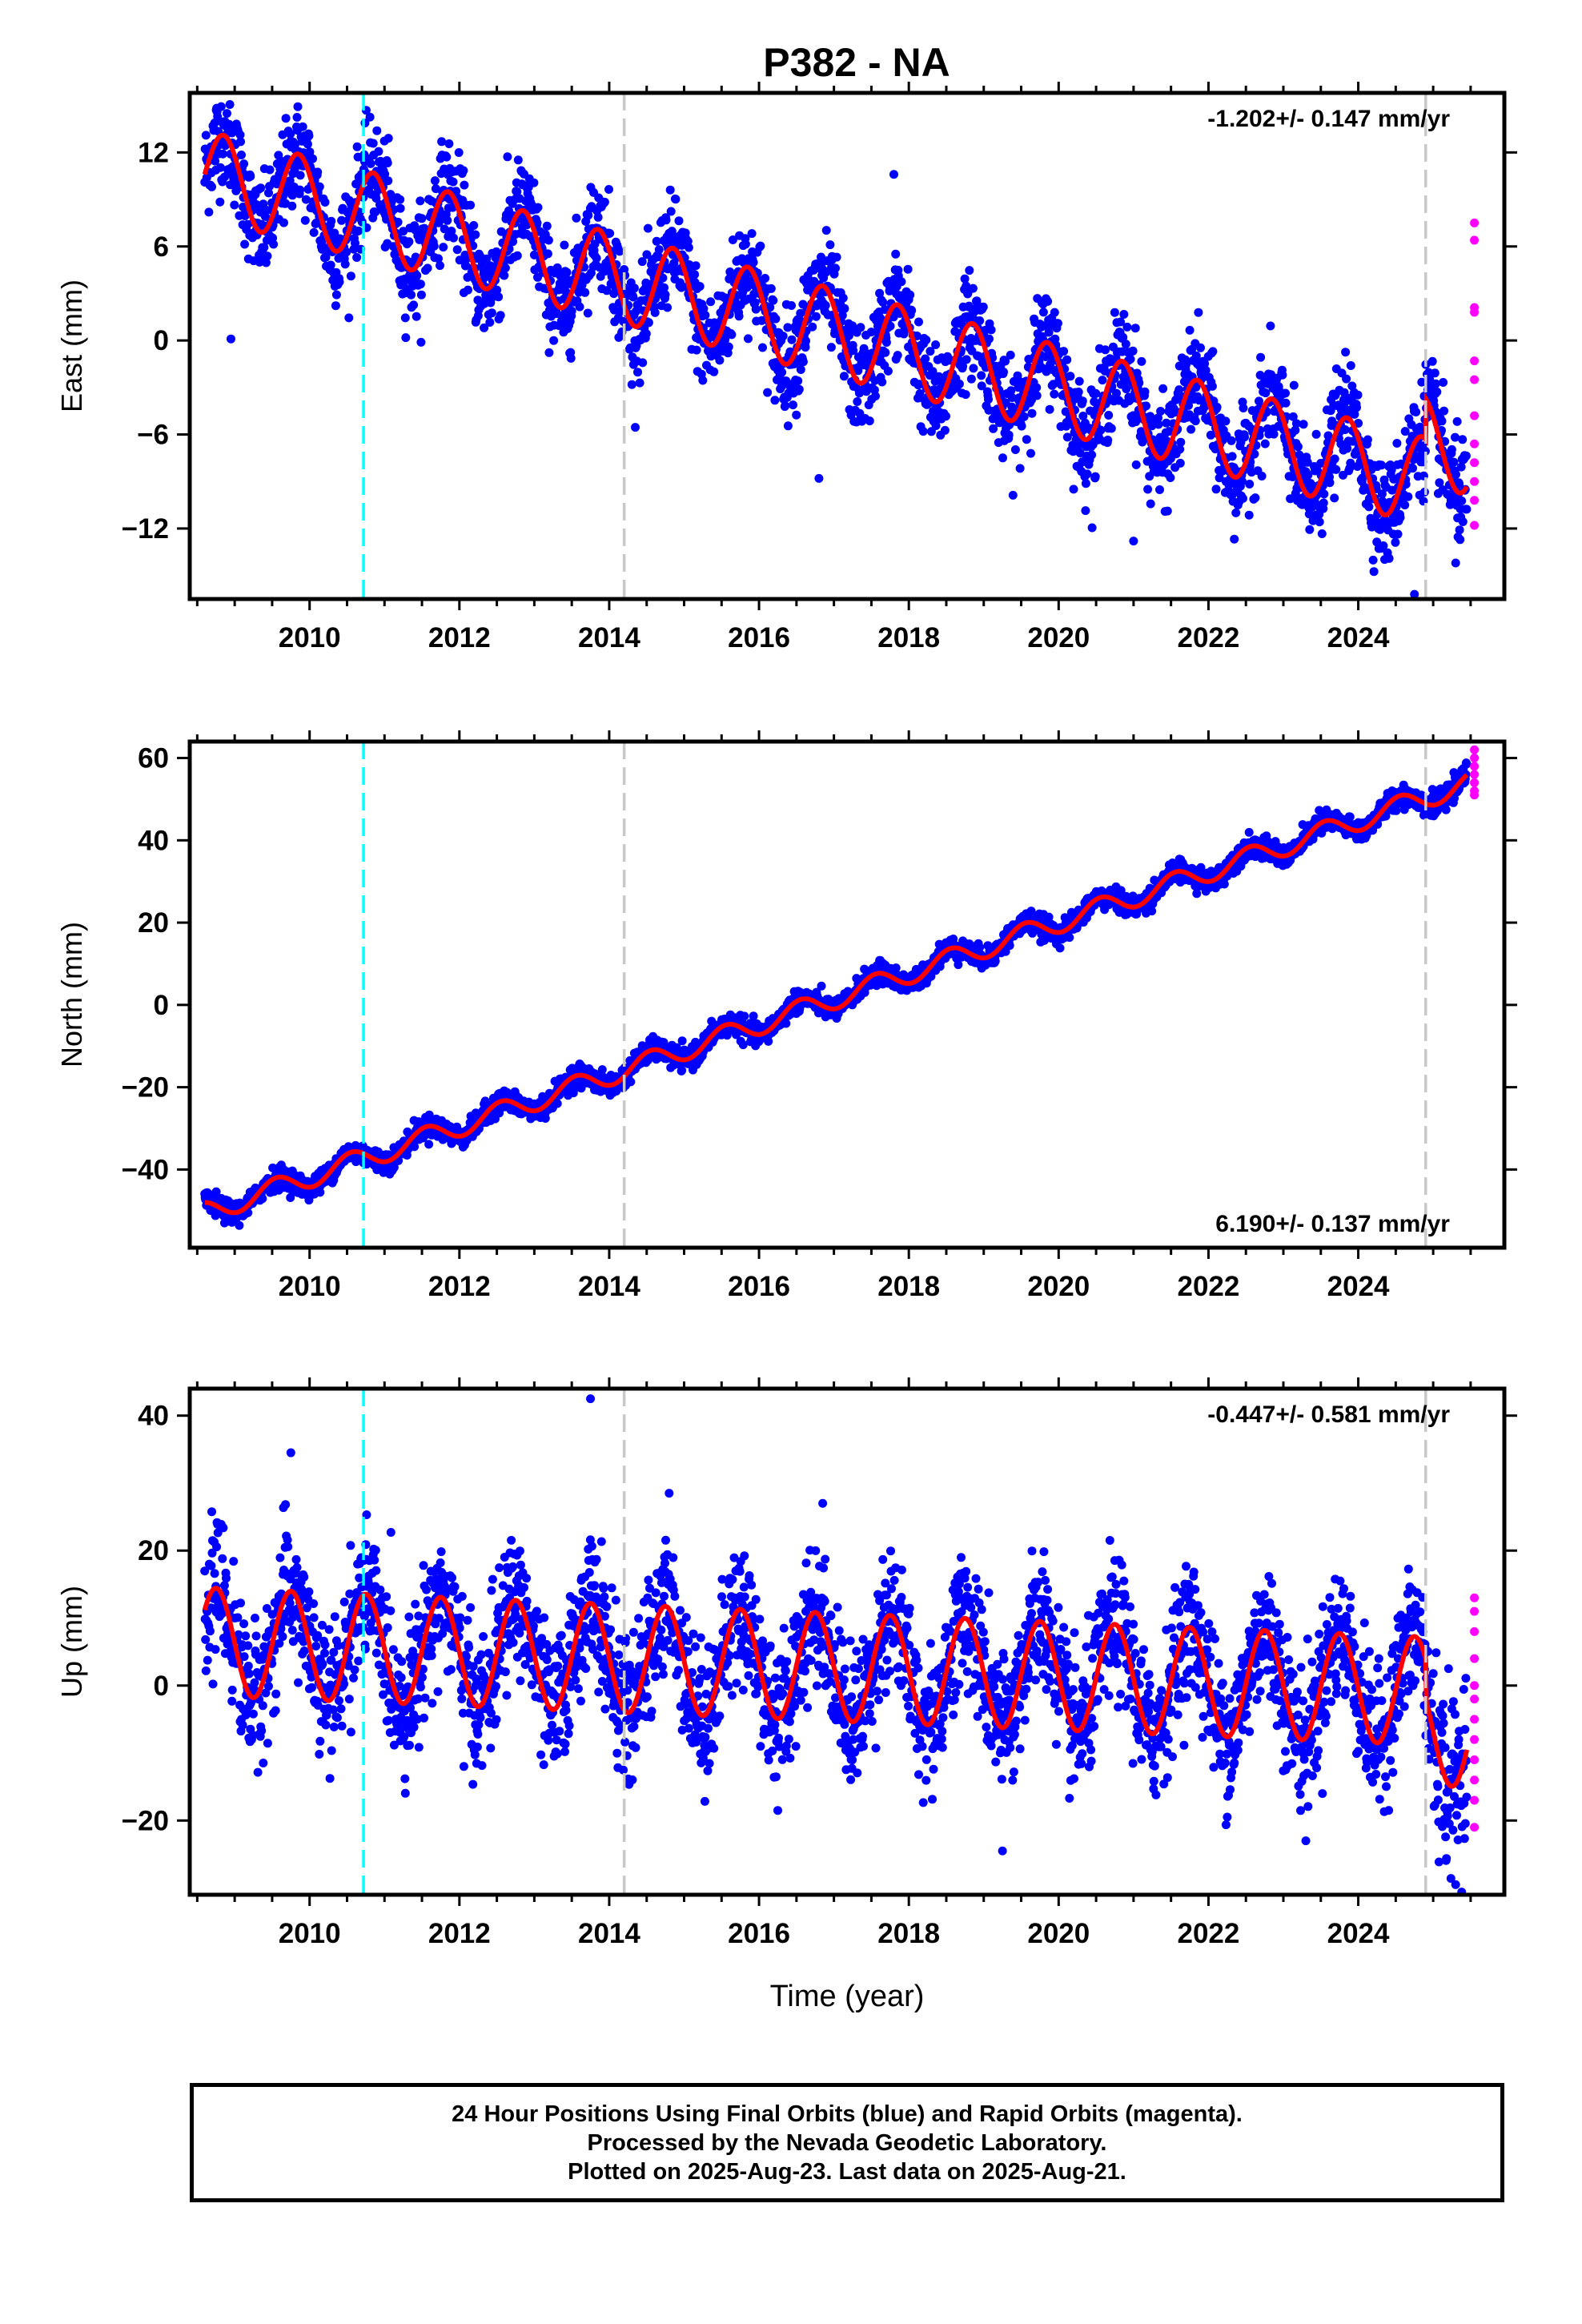 The height and width of the screenshot is (2324, 1582). Describe the element at coordinates (161, 247) in the screenshot. I see `y-tick-label: 6` at that location.